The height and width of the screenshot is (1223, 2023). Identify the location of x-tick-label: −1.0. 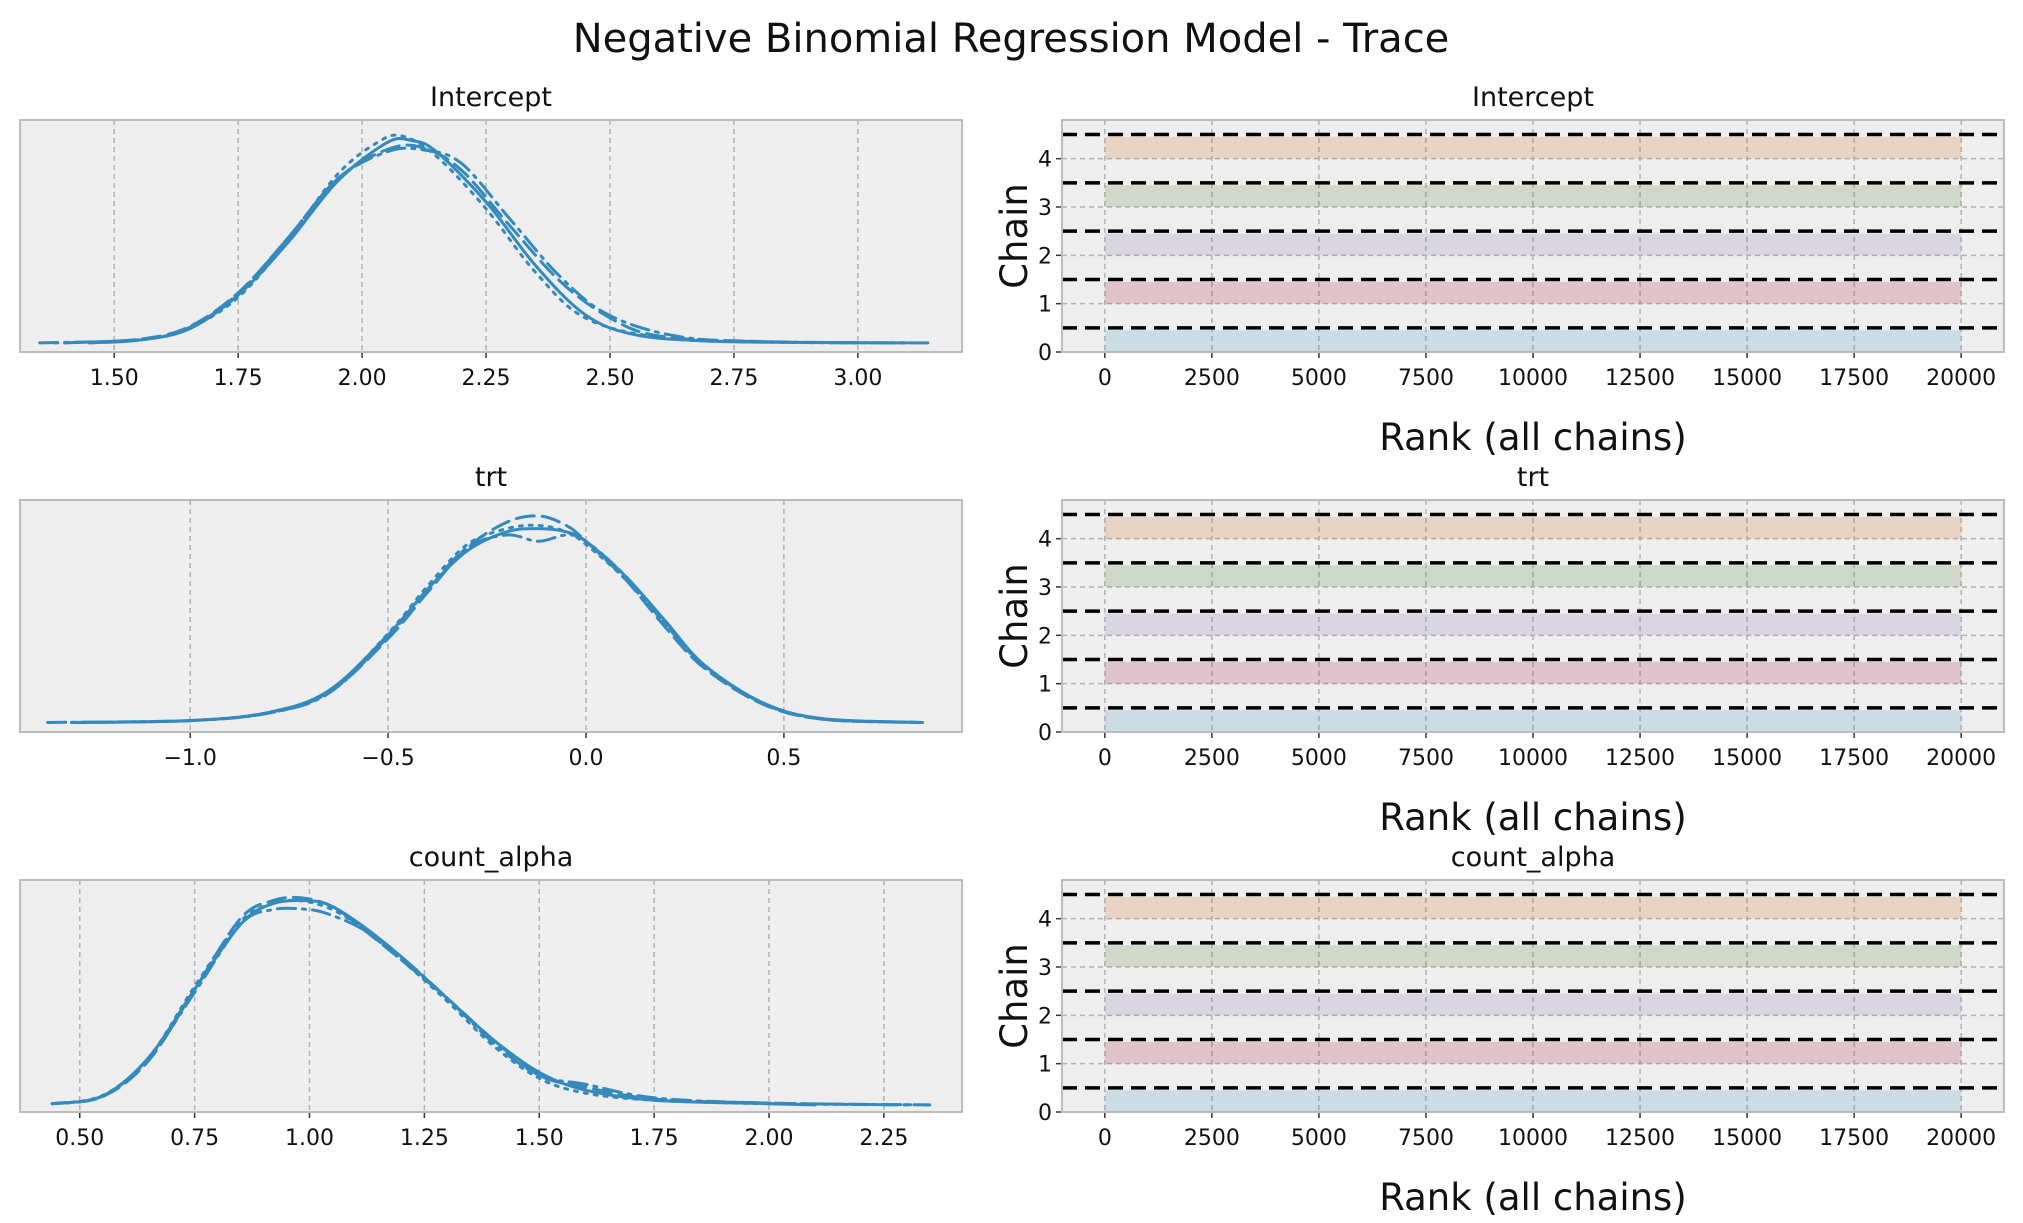
(189, 758).